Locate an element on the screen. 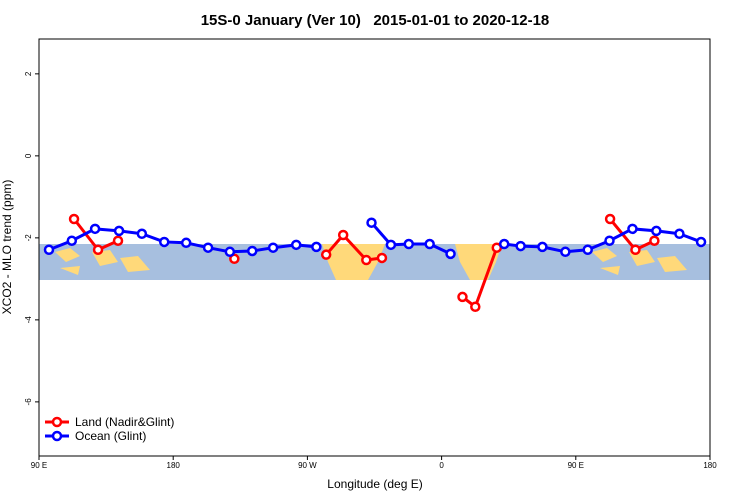 The width and height of the screenshot is (750, 500). legend-label: Ocean (Glint) is located at coordinates (110, 436).